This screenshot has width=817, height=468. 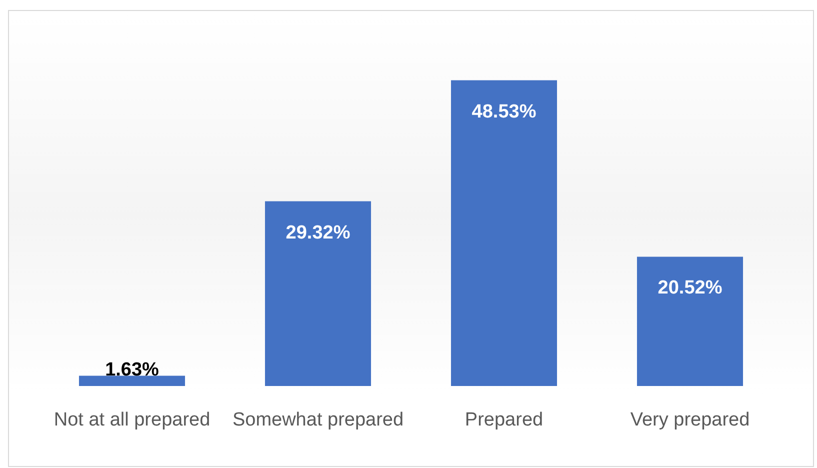 I want to click on x-tick-label: Very prepared, so click(x=690, y=420).